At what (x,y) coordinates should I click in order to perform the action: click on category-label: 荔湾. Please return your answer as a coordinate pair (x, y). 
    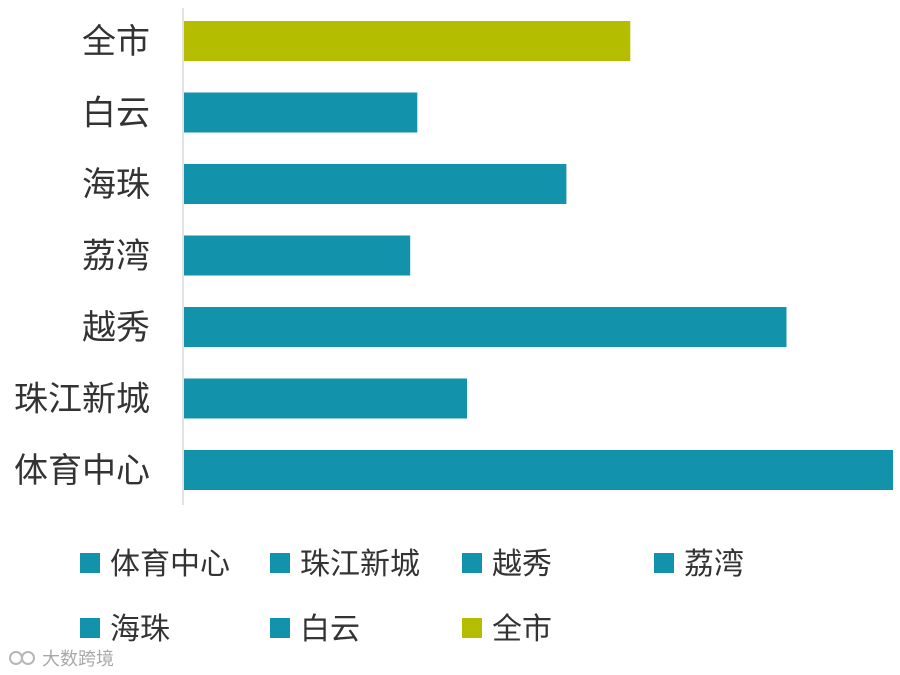
    Looking at the image, I should click on (116, 257).